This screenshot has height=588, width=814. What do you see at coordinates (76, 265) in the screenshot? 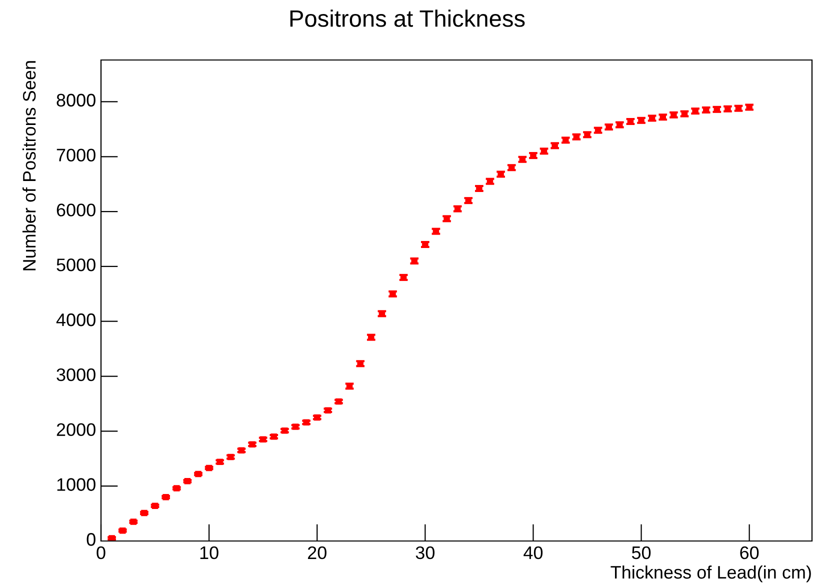
I see `y-tick-label: 5000` at bounding box center [76, 265].